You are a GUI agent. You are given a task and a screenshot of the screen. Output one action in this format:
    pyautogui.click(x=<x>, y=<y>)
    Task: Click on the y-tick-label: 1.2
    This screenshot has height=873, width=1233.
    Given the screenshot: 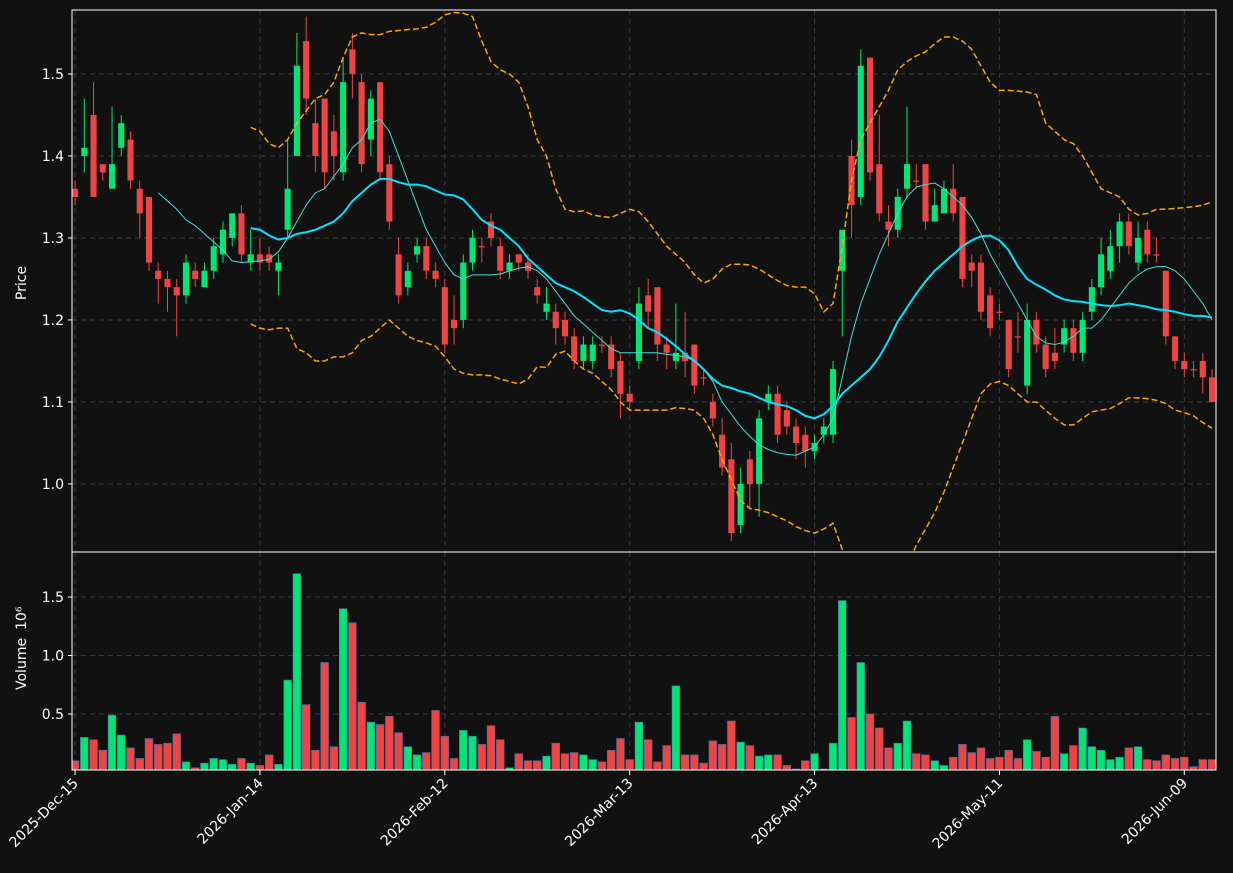 What is the action you would take?
    pyautogui.click(x=53, y=321)
    